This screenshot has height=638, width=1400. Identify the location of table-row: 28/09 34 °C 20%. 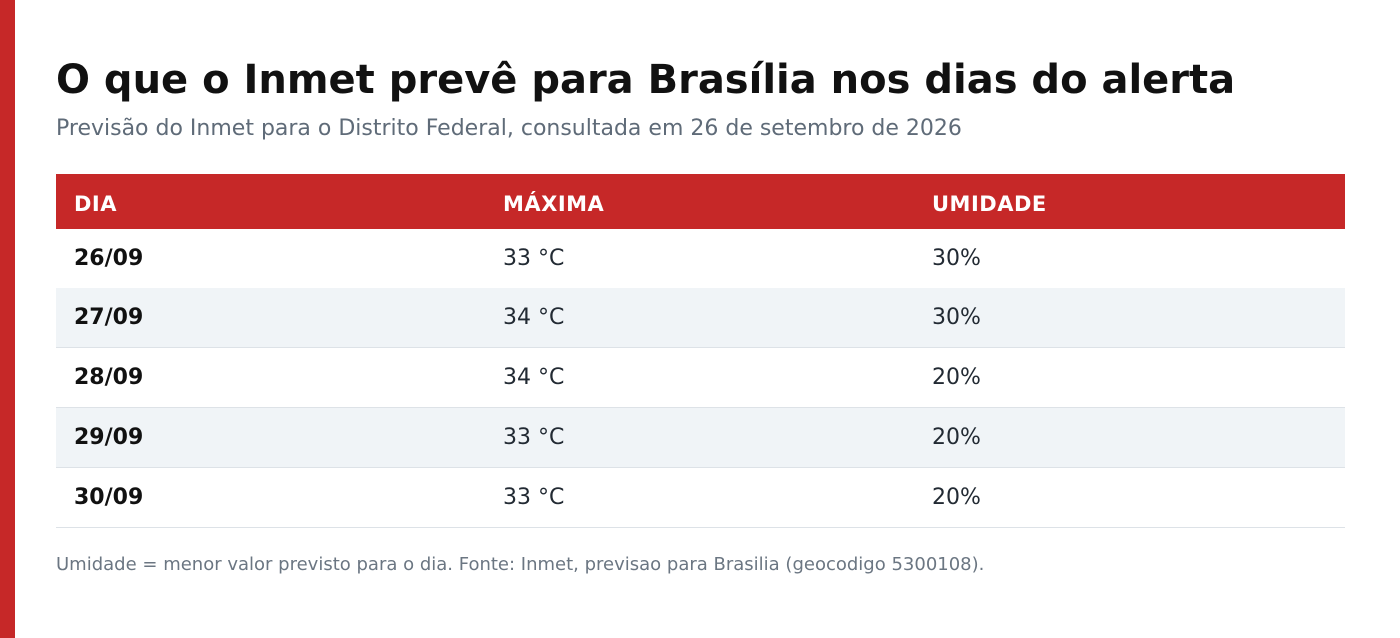
(700, 378).